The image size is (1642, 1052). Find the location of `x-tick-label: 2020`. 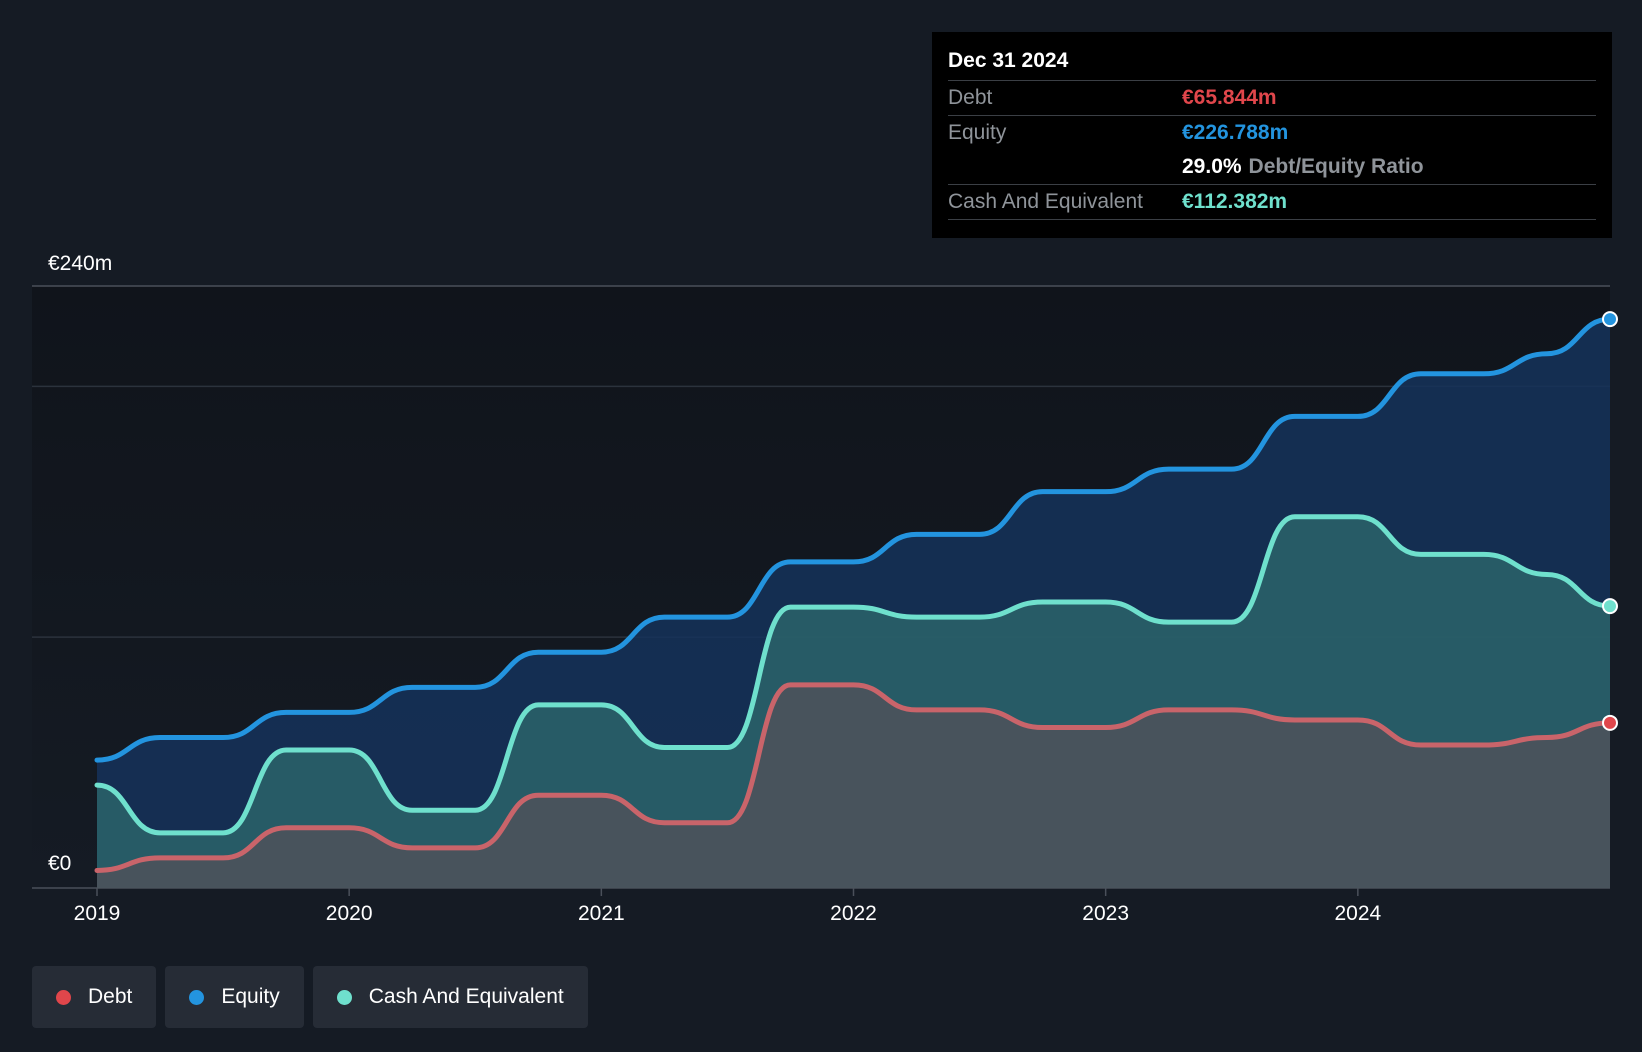

x-tick-label: 2020 is located at coordinates (349, 913).